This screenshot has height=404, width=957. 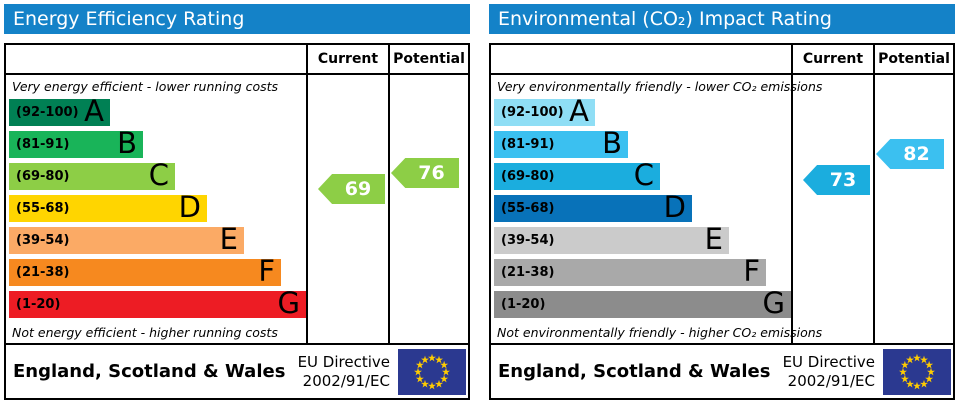 I want to click on potential-rating-arrow: 82, so click(x=910, y=154).